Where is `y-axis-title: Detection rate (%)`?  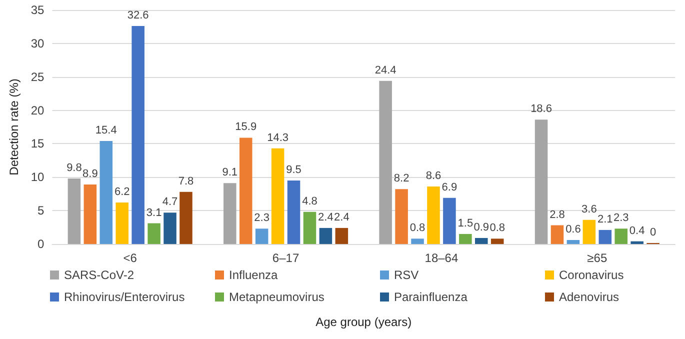 y-axis-title: Detection rate (%) is located at coordinates (14, 127).